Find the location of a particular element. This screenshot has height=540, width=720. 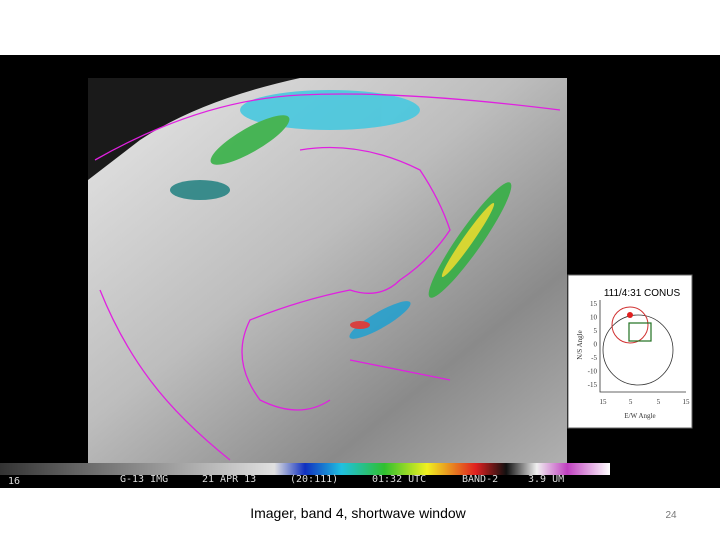

caption: Imager, band 4, shortwave window is located at coordinates (358, 513).